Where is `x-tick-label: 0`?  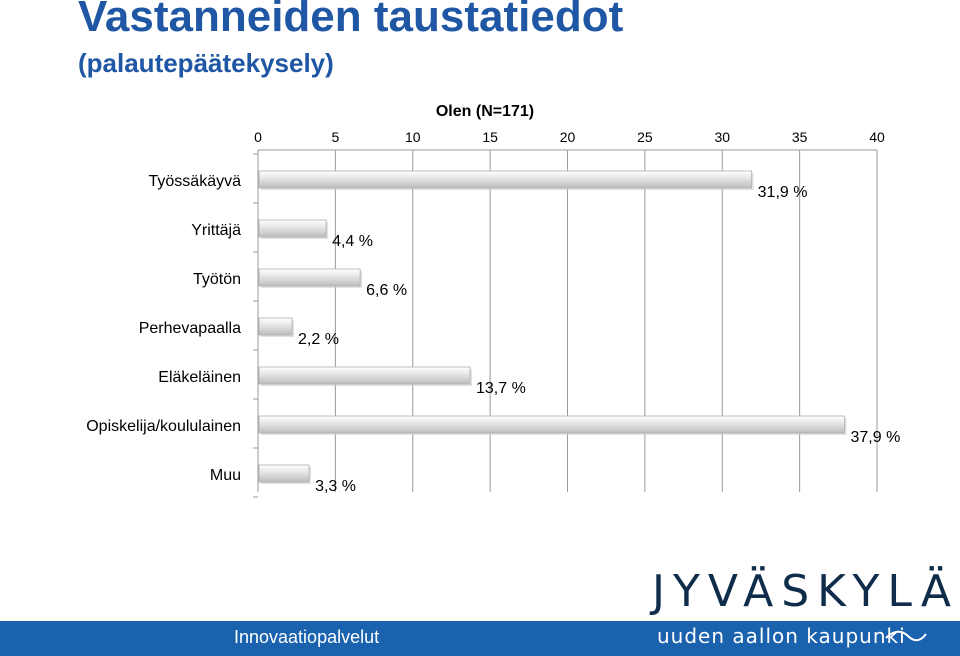
x-tick-label: 0 is located at coordinates (258, 137).